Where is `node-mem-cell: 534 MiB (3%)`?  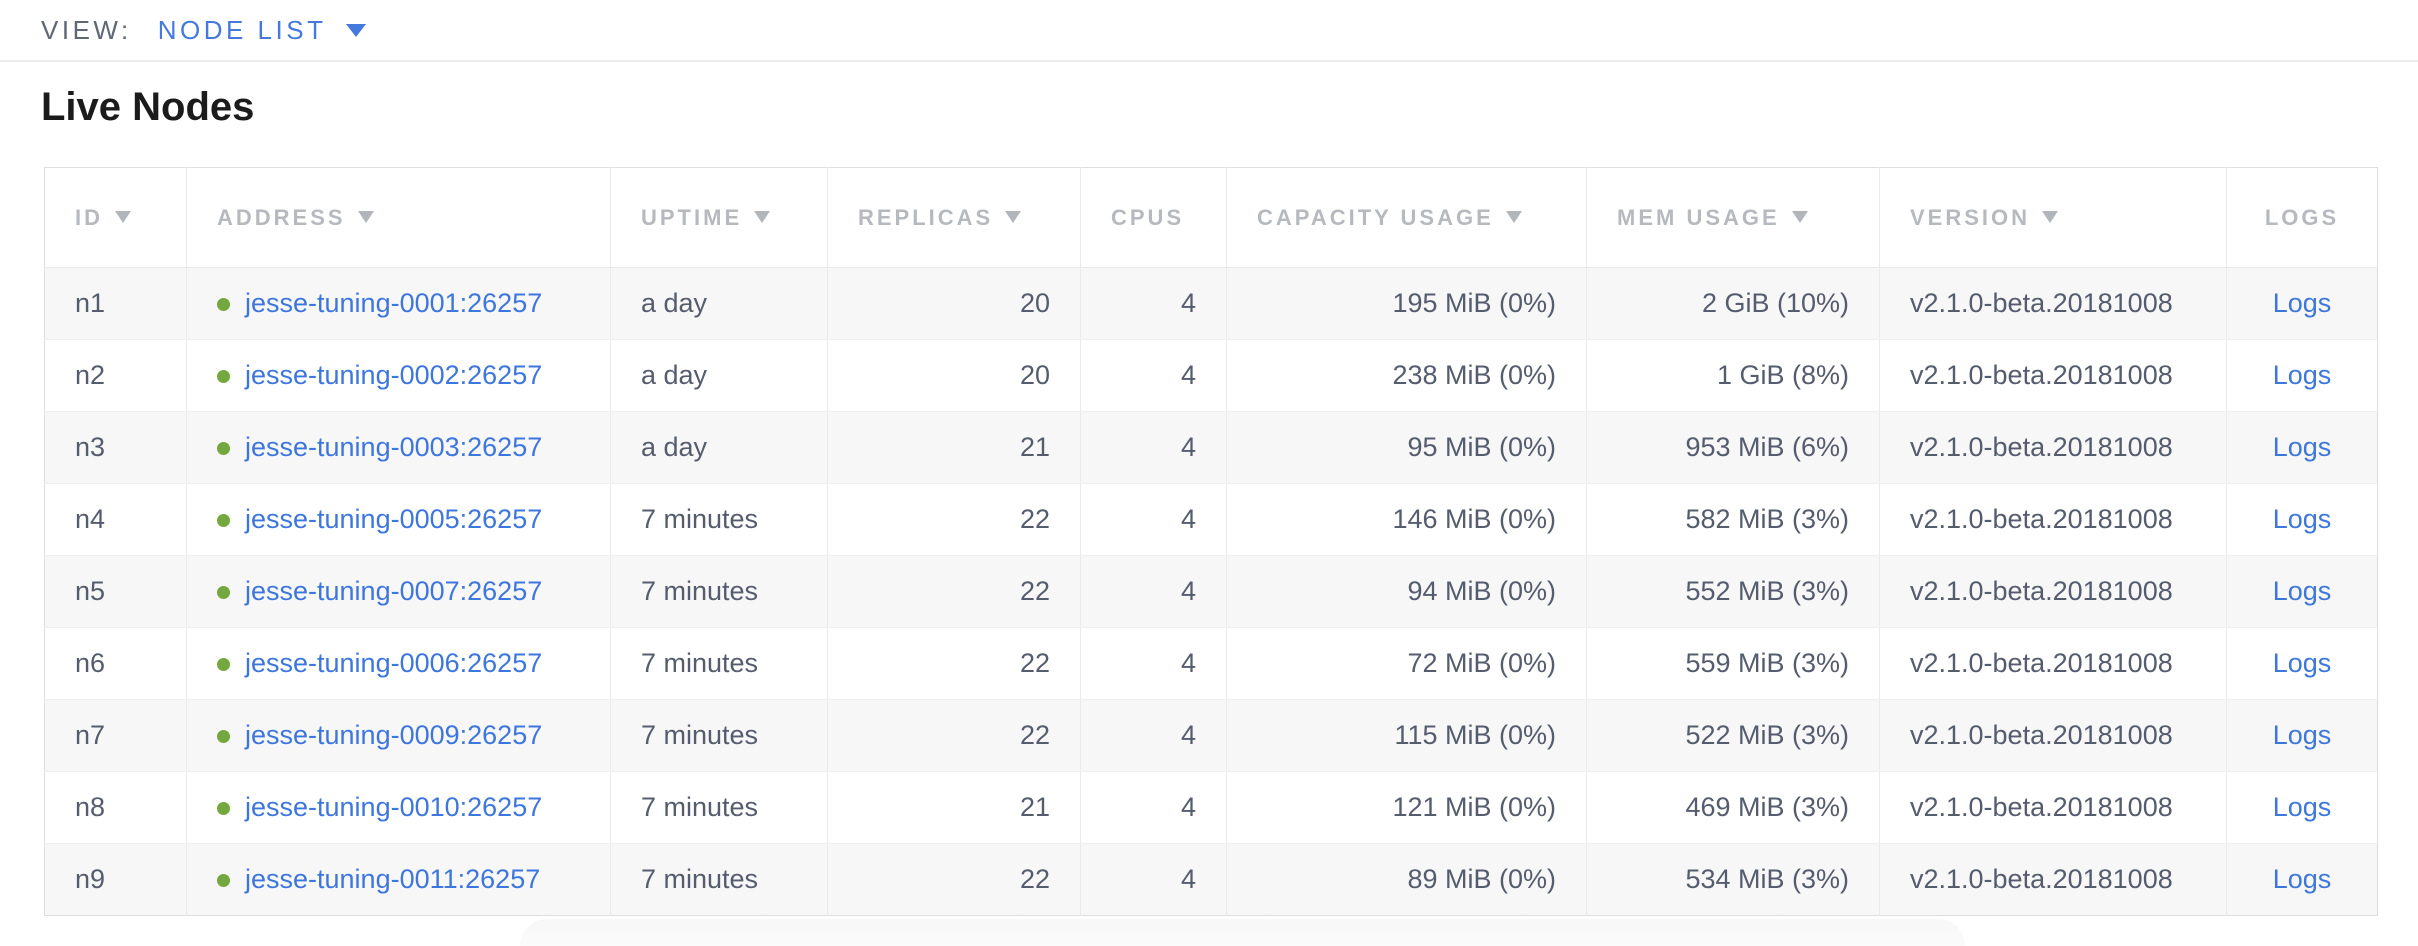 node-mem-cell: 534 MiB (3%) is located at coordinates (1733, 879).